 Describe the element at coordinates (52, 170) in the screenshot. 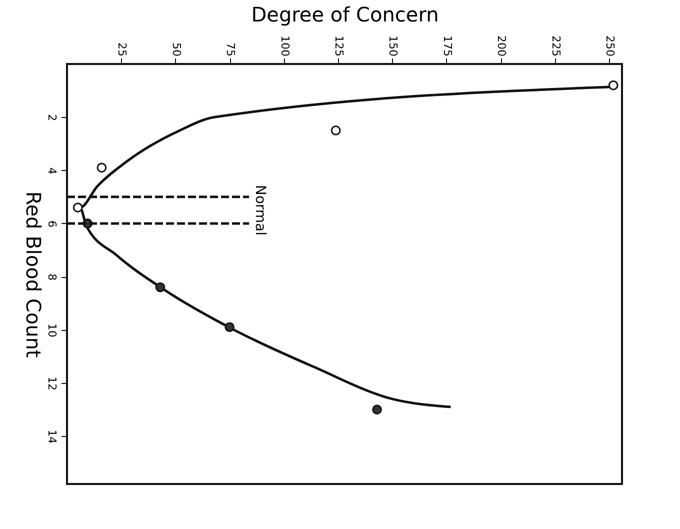

I see `y-tick-label: 4` at that location.